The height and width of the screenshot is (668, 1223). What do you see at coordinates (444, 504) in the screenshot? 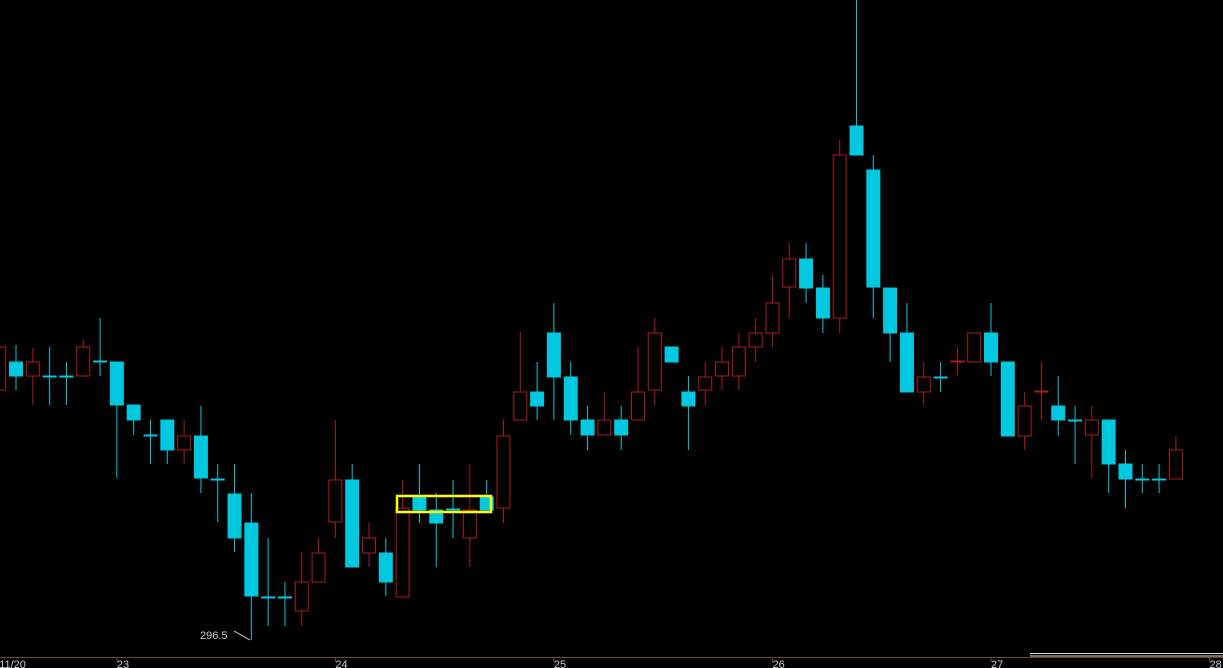
I see `highlight-box` at bounding box center [444, 504].